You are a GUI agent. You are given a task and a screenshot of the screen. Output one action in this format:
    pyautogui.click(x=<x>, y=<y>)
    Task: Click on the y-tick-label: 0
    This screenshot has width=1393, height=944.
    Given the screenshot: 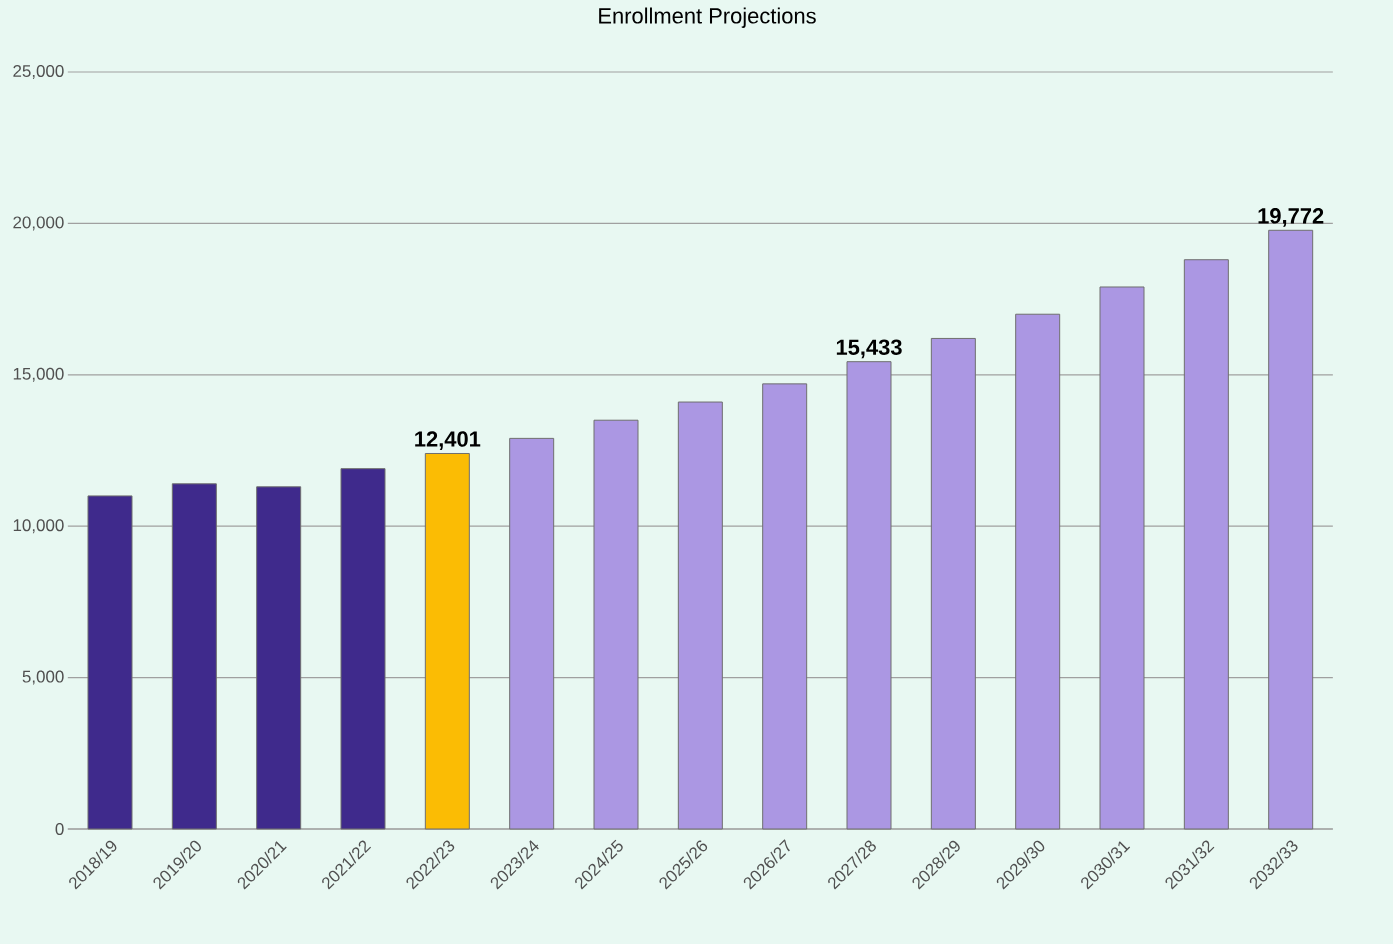 What is the action you would take?
    pyautogui.click(x=59, y=829)
    